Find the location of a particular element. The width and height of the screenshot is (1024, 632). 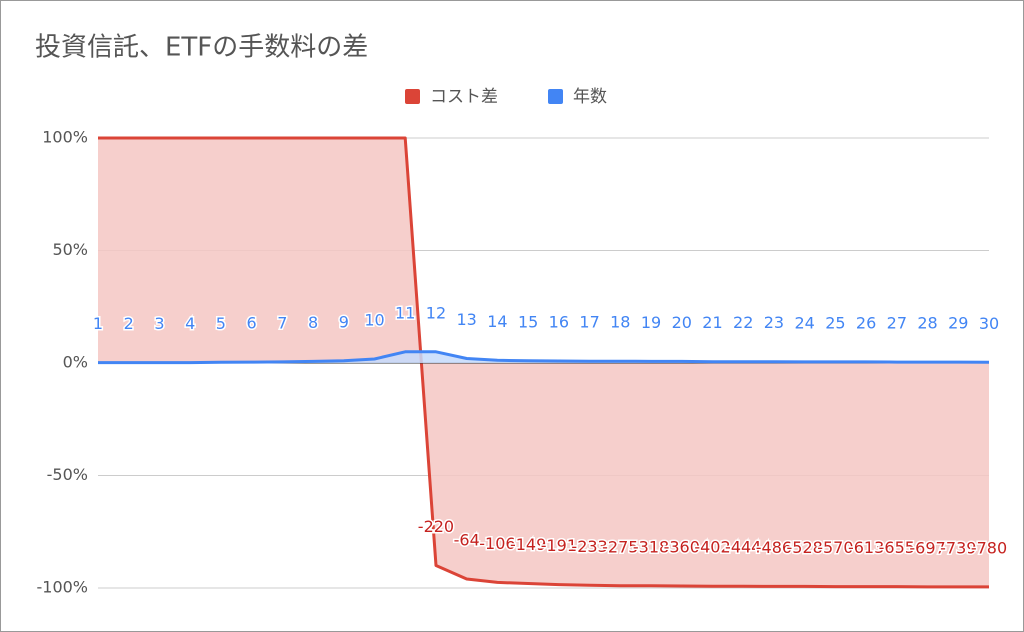

category-label: 3 is located at coordinates (159, 323).